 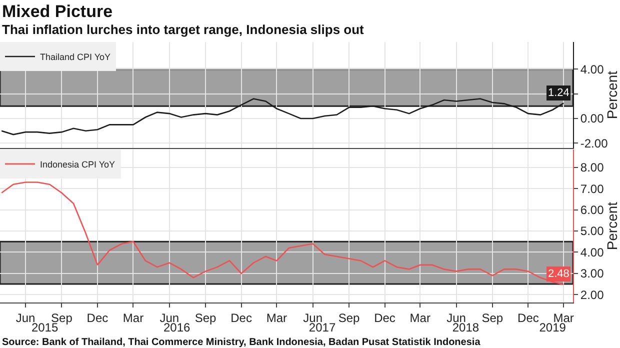 What do you see at coordinates (241, 342) in the screenshot?
I see `source-note: Source: Bank of Thailand, Thai Commerce Ministry, Bank Indonesia, Badan Pusat Statistik Indonesia` at bounding box center [241, 342].